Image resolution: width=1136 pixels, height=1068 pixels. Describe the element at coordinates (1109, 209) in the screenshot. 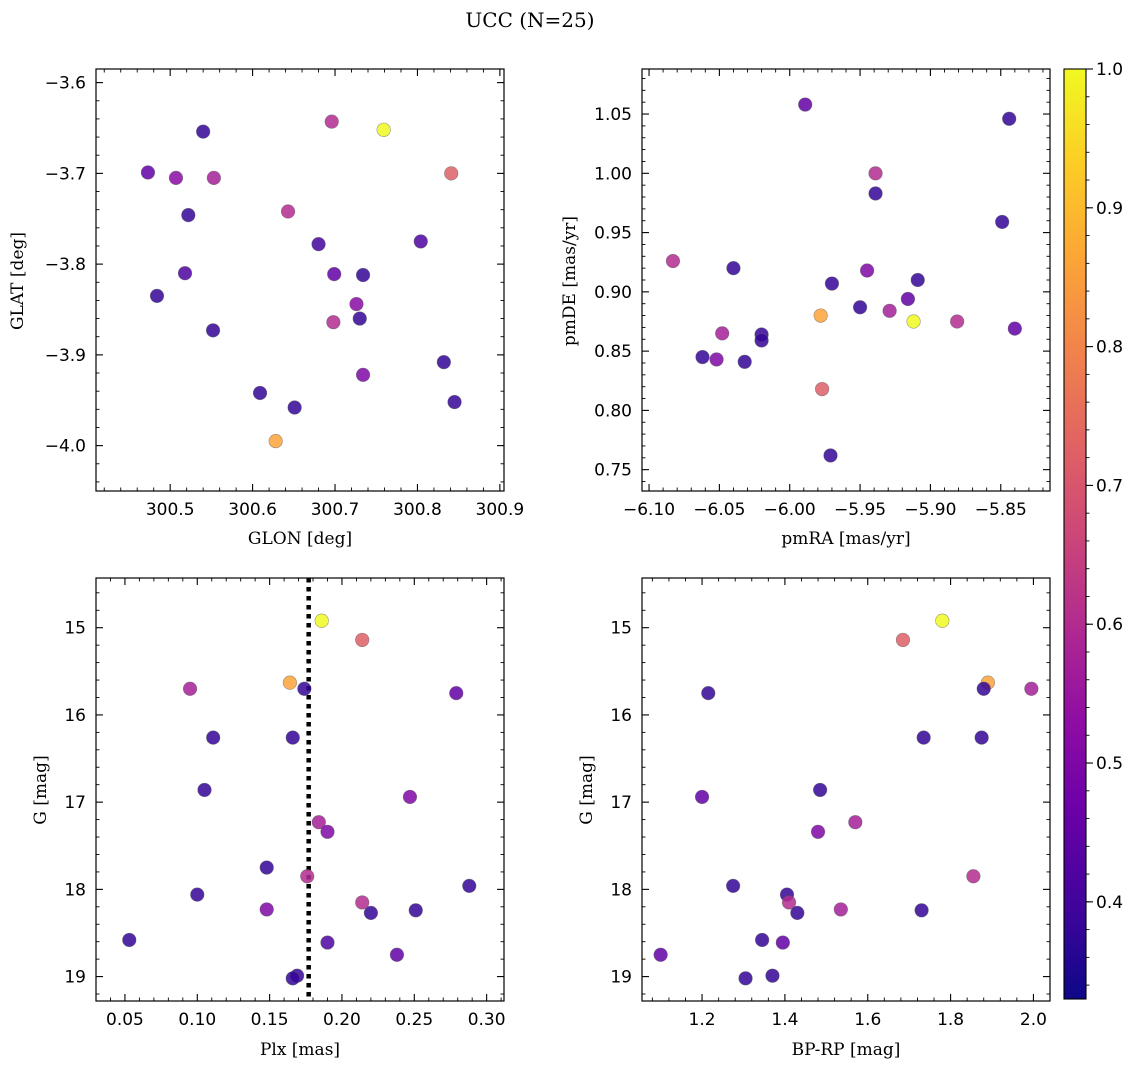

I see `colorbar-tick-label: 0.9` at that location.